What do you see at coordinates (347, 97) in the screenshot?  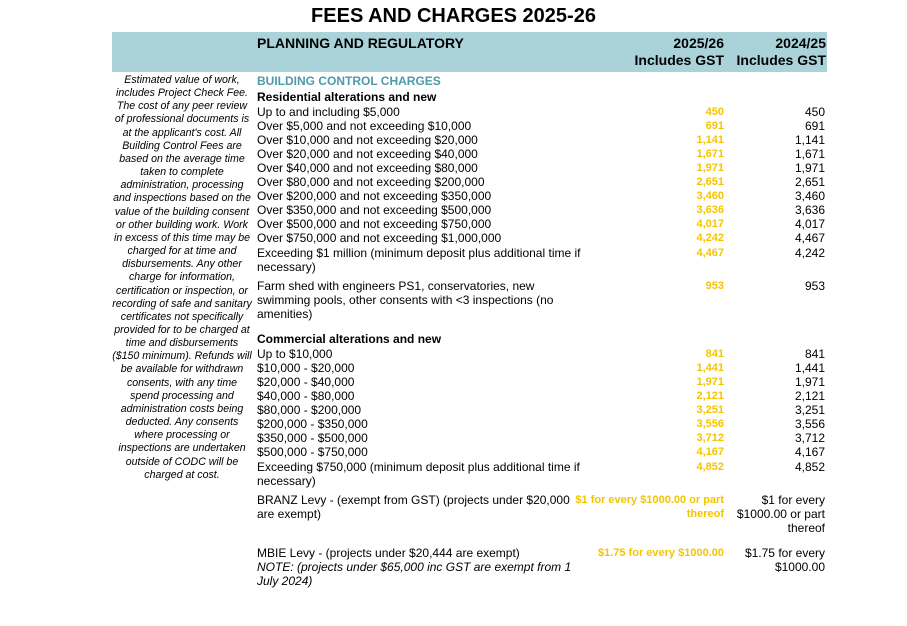 I see `residential-heading: Residential alterations and new` at bounding box center [347, 97].